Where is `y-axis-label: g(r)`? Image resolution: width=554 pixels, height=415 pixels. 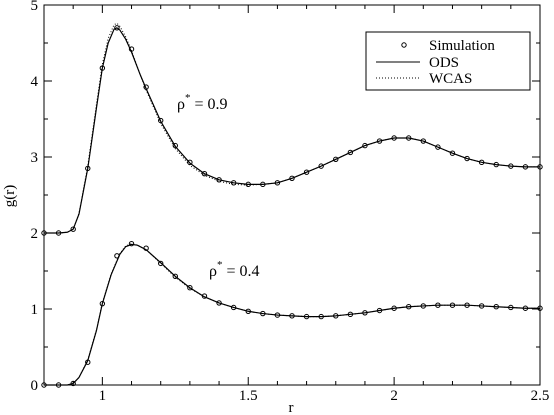 y-axis-label: g(r) is located at coordinates (10, 196).